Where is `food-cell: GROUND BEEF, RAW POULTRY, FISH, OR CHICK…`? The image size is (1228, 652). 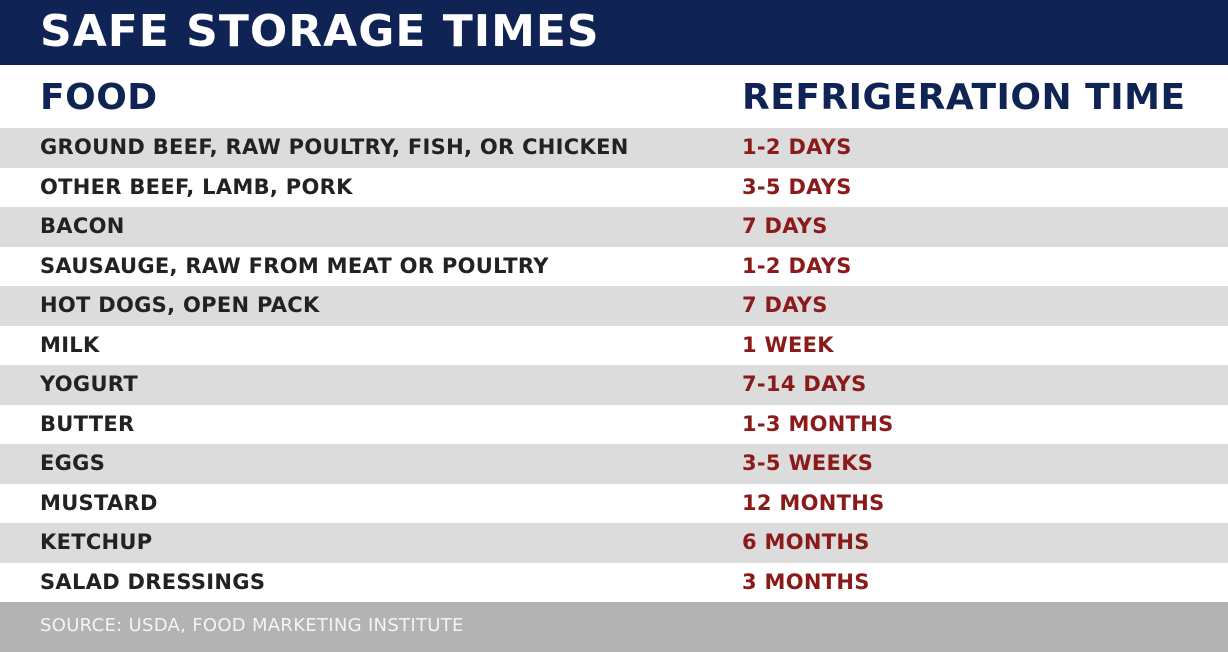 food-cell: GROUND BEEF, RAW POULTRY, FISH, OR CHICK… is located at coordinates (334, 147).